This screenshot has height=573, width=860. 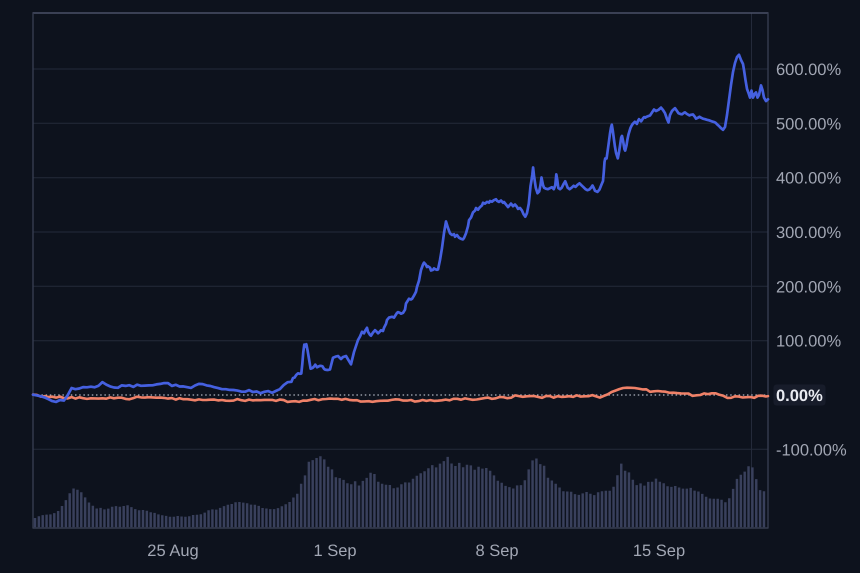 What do you see at coordinates (808, 342) in the screenshot?
I see `svg-text: 100.00%` at bounding box center [808, 342].